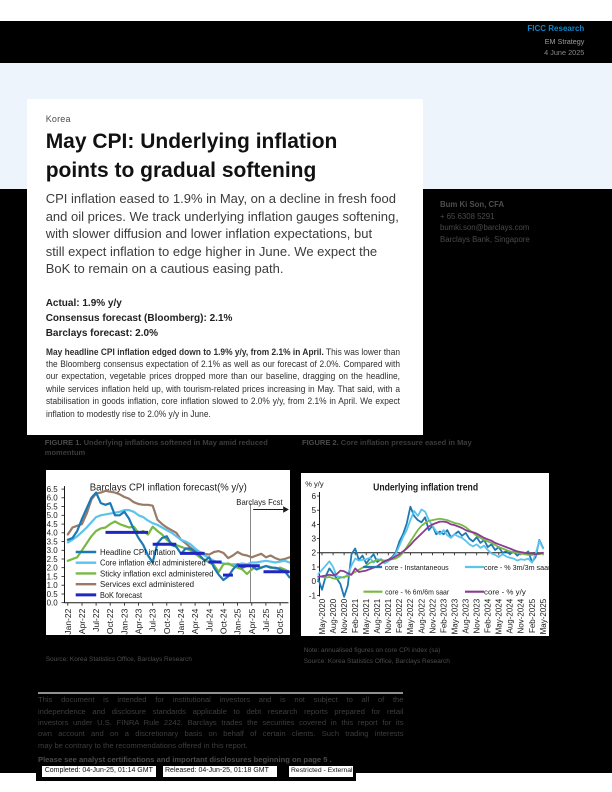 Image resolution: width=612 pixels, height=792 pixels. I want to click on svg-text: Aug-2021, so click(377, 615).